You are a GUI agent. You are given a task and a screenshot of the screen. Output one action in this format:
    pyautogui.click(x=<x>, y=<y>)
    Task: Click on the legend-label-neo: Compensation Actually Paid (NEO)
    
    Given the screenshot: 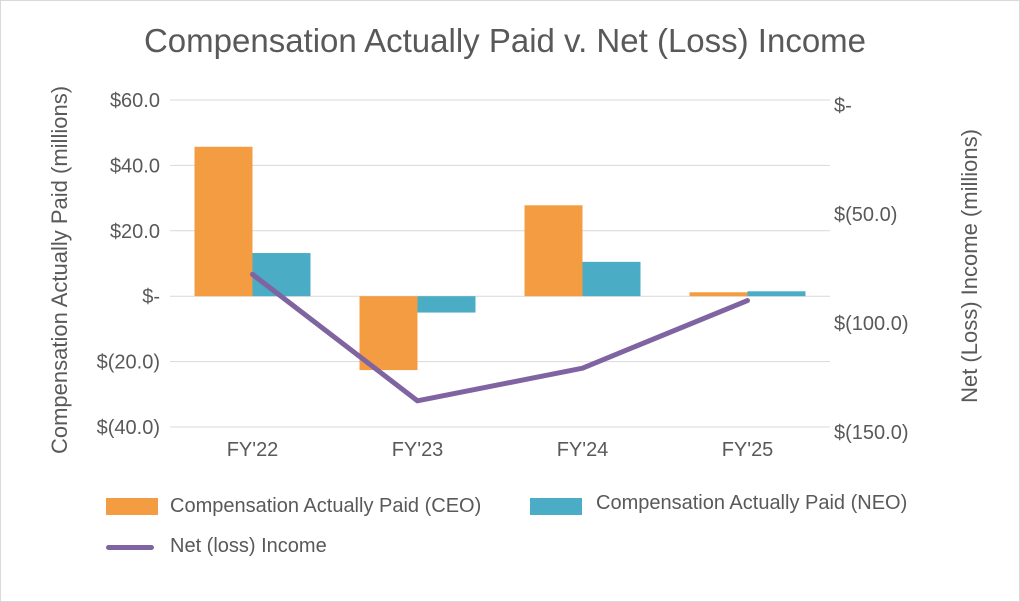 What is the action you would take?
    pyautogui.click(x=752, y=503)
    